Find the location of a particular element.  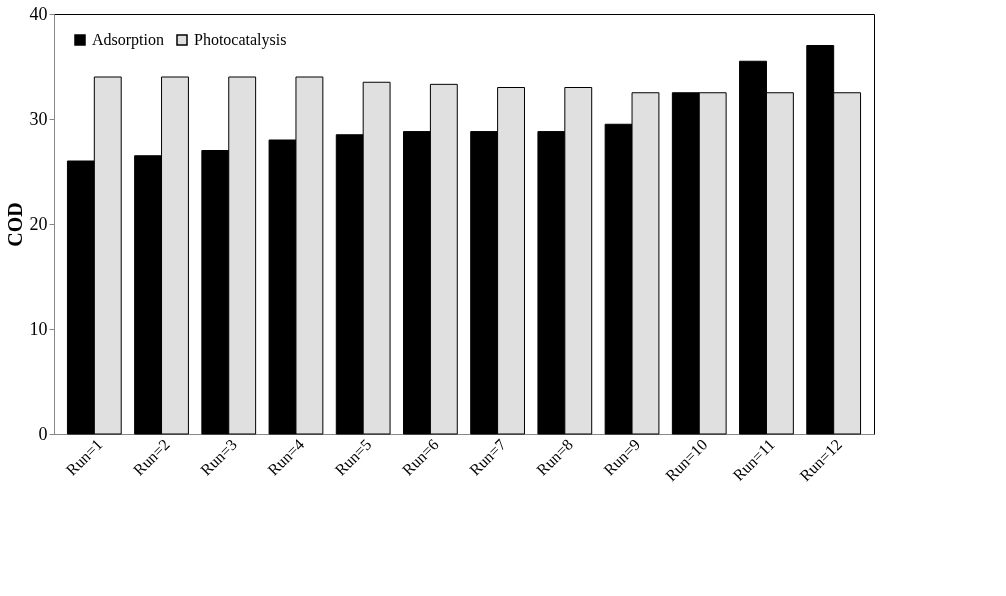

y-tick-label: 0 is located at coordinates (43, 433).